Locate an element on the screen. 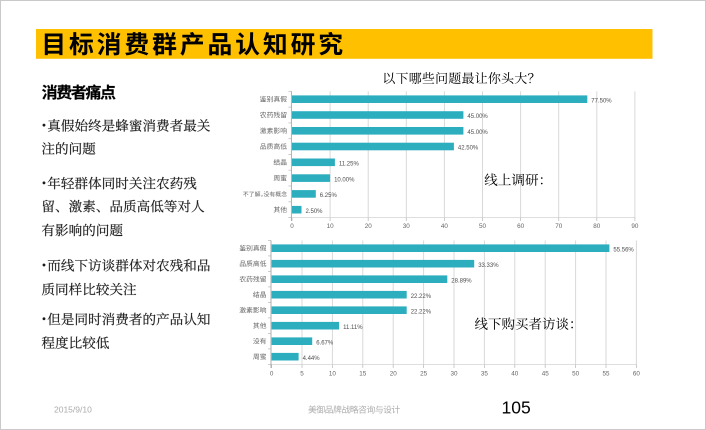 The image size is (706, 430). svg-text: 42.50% is located at coordinates (468, 149).